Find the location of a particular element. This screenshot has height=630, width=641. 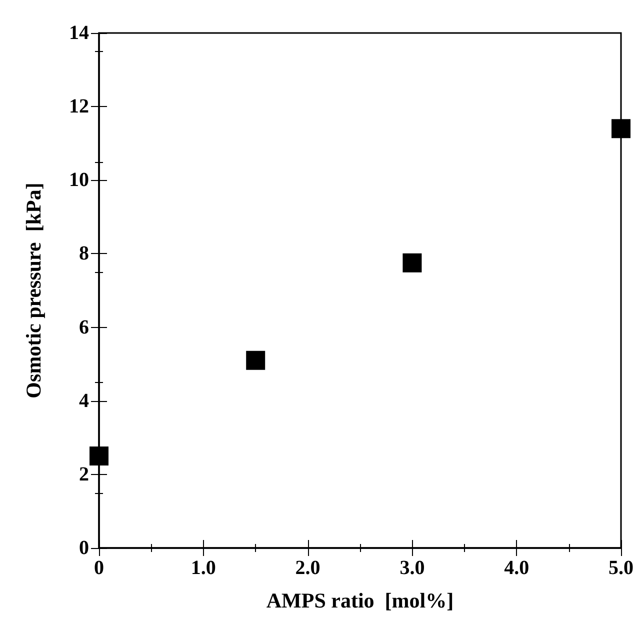

x-tick-label: 3.0 is located at coordinates (412, 568).